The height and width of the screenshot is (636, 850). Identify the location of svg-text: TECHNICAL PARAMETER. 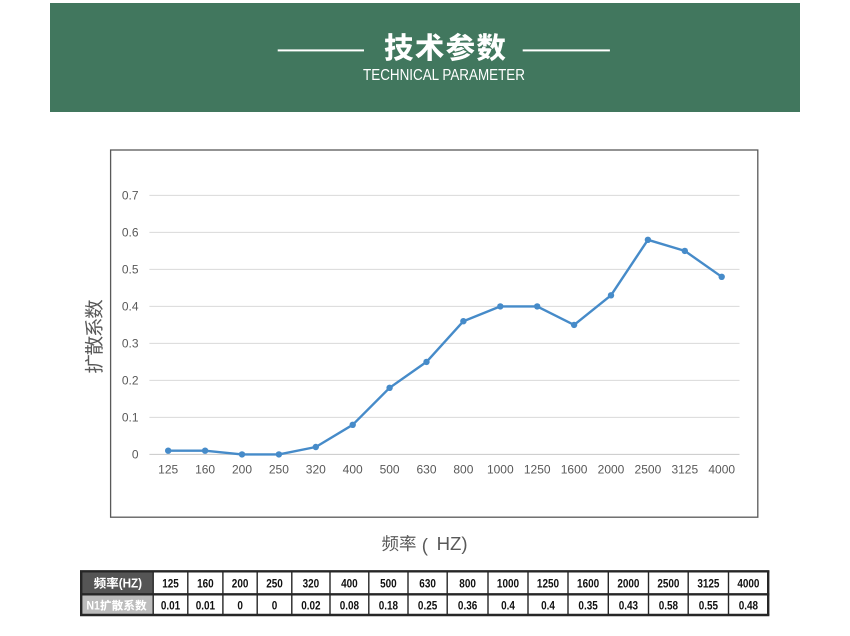
(444, 75).